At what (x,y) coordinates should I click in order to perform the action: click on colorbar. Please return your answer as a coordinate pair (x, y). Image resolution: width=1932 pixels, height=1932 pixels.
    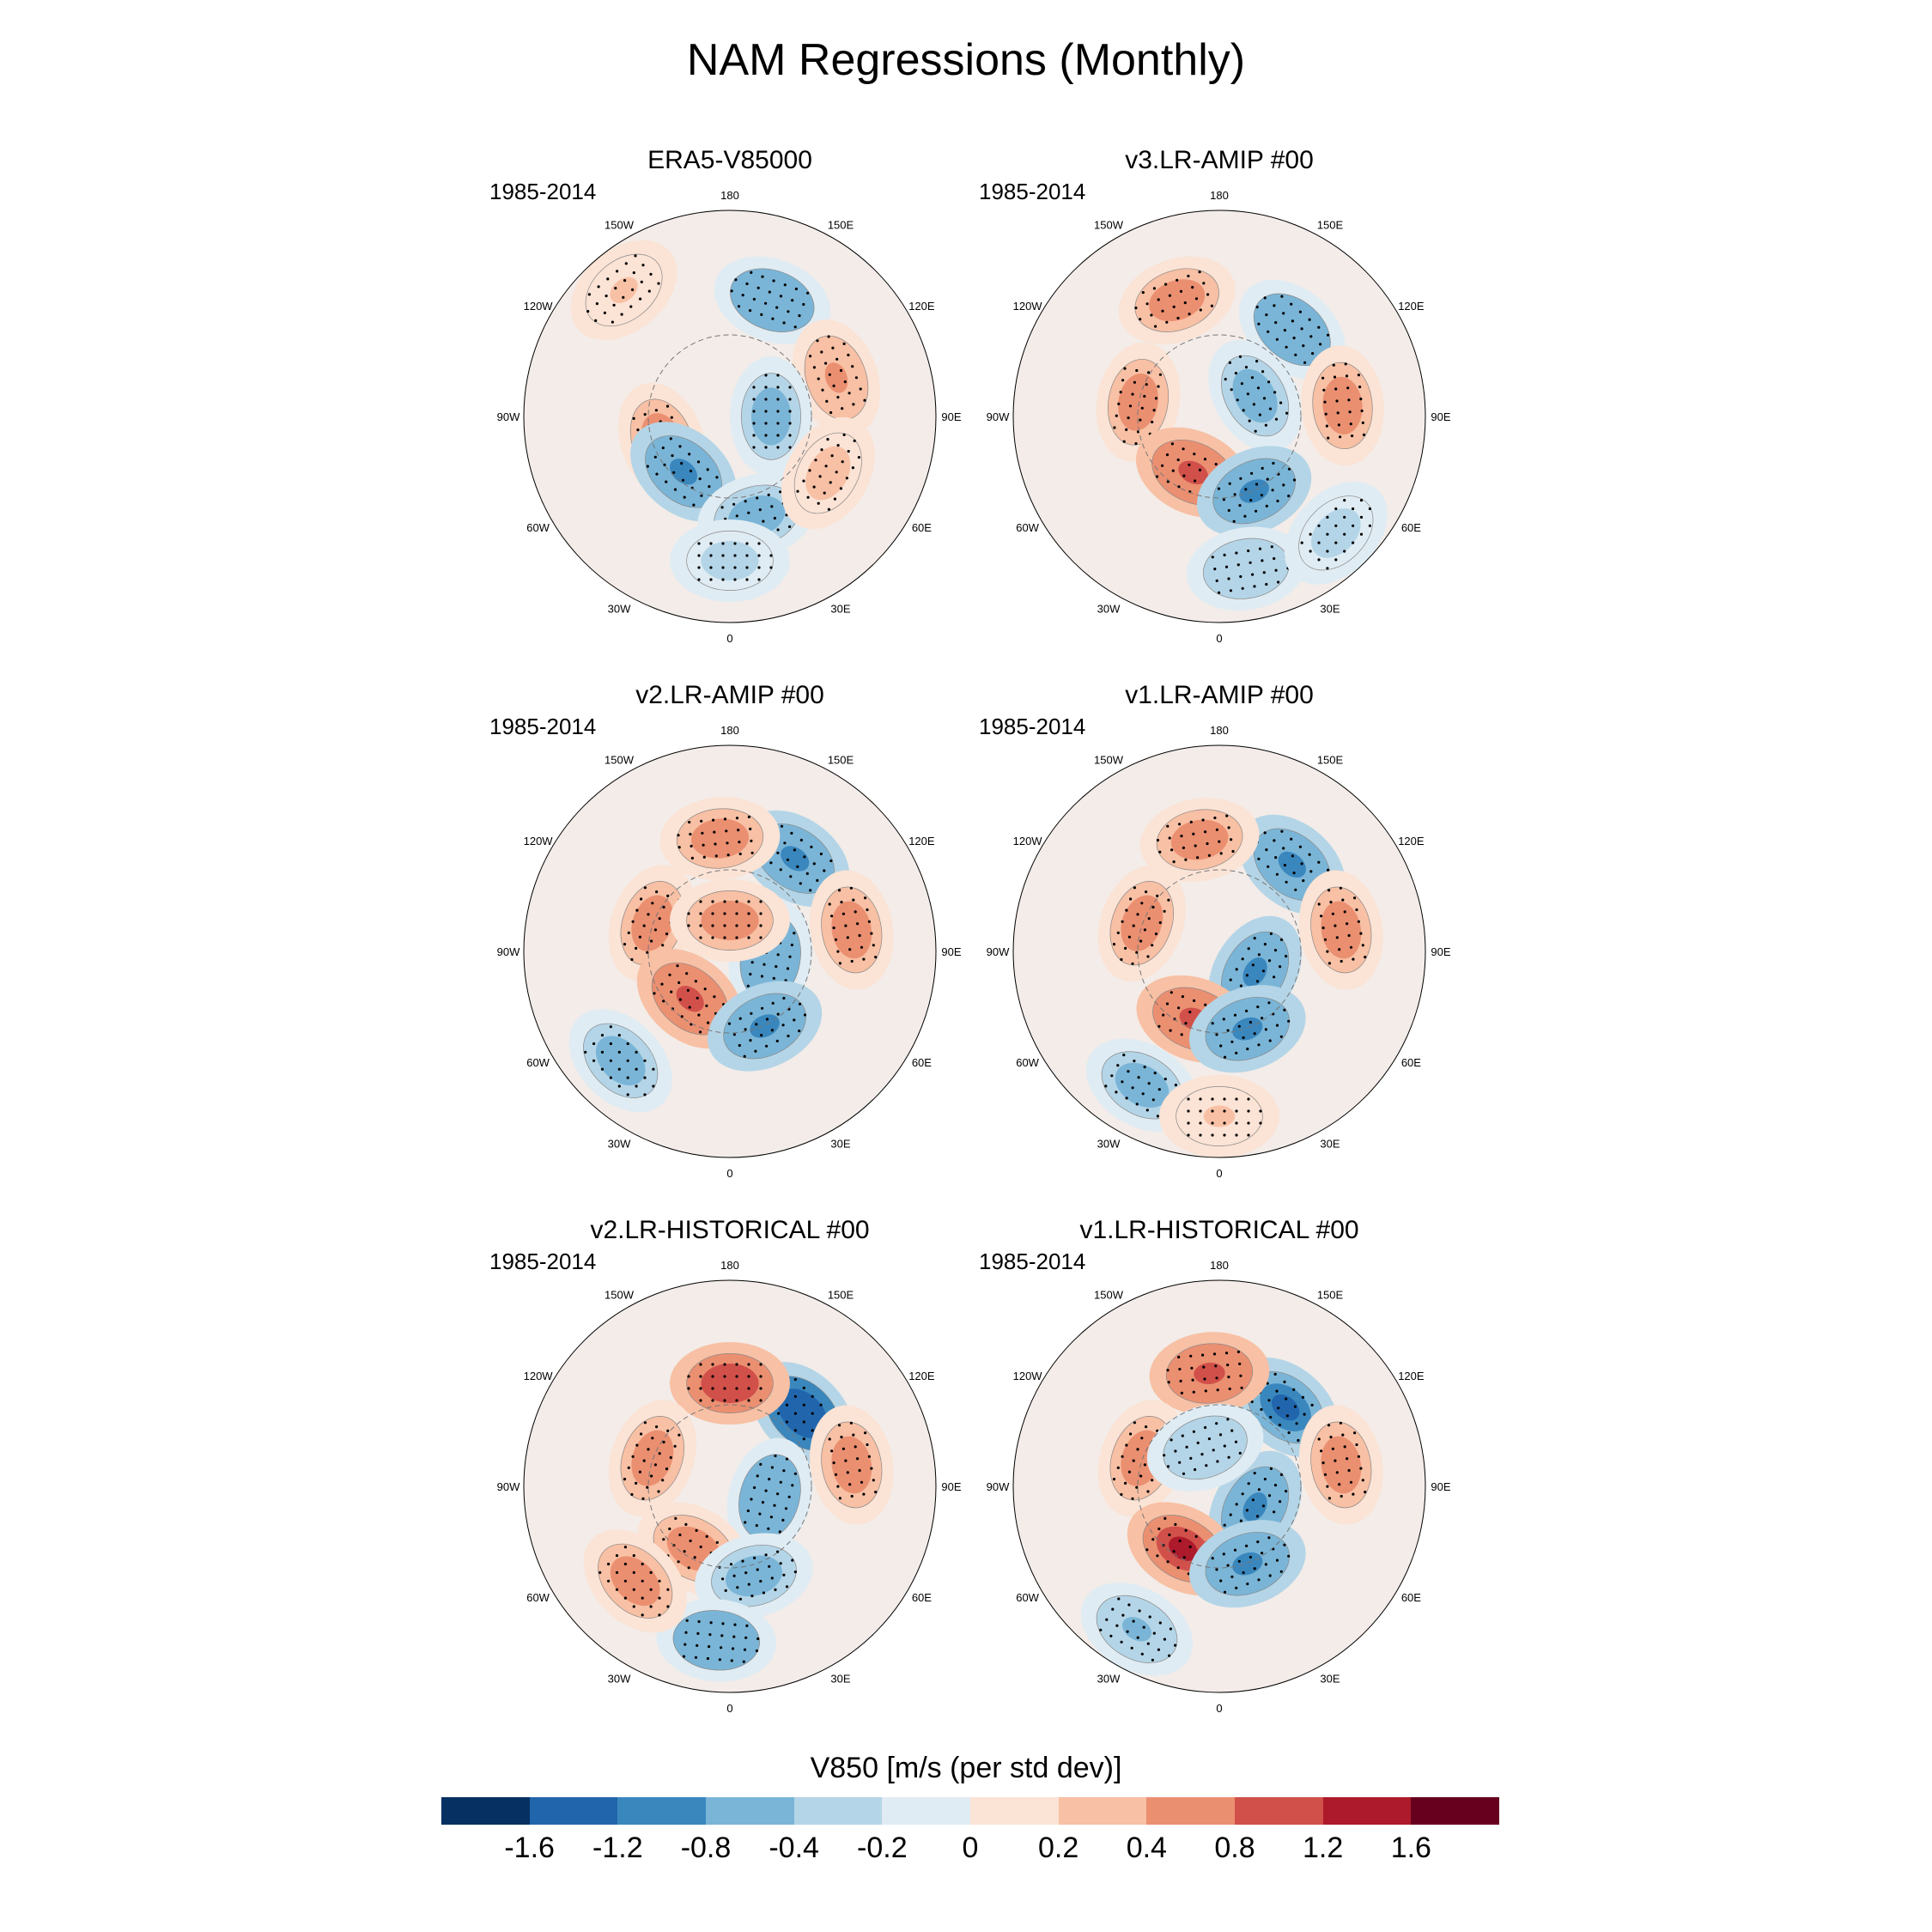
    Looking at the image, I should click on (970, 1811).